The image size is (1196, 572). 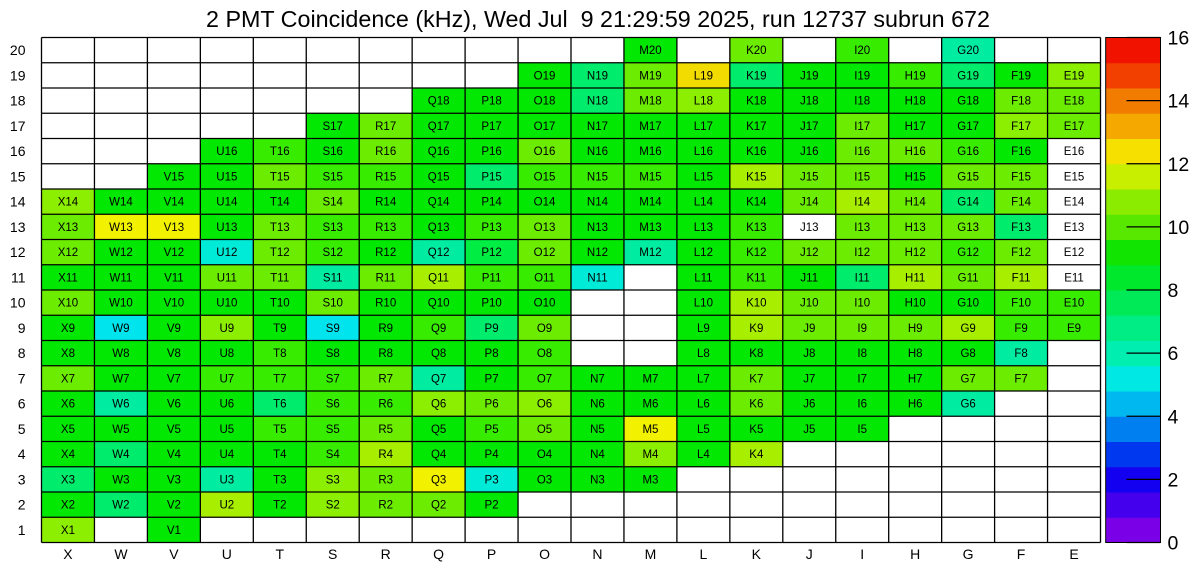 What do you see at coordinates (492, 455) in the screenshot?
I see `svg-text: P4` at bounding box center [492, 455].